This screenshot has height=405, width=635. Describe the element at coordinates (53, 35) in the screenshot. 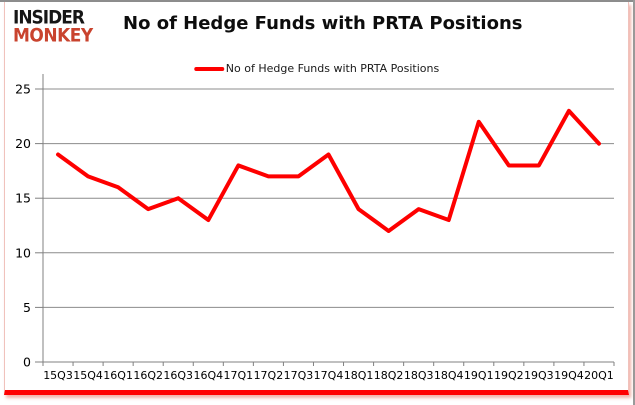

I see `logo-monkey-text: MONKEY` at that location.